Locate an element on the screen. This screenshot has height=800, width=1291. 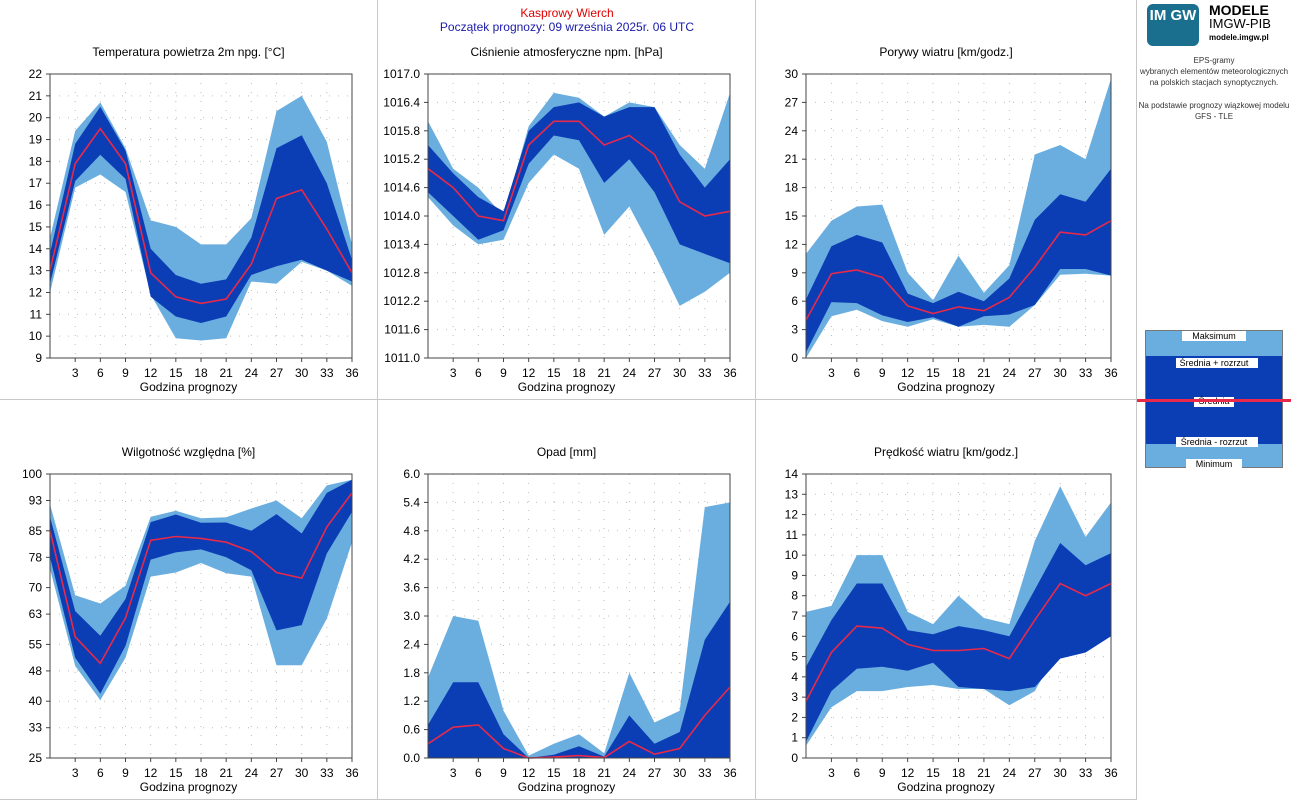
x-tick-label: 9 is located at coordinates (882, 773).